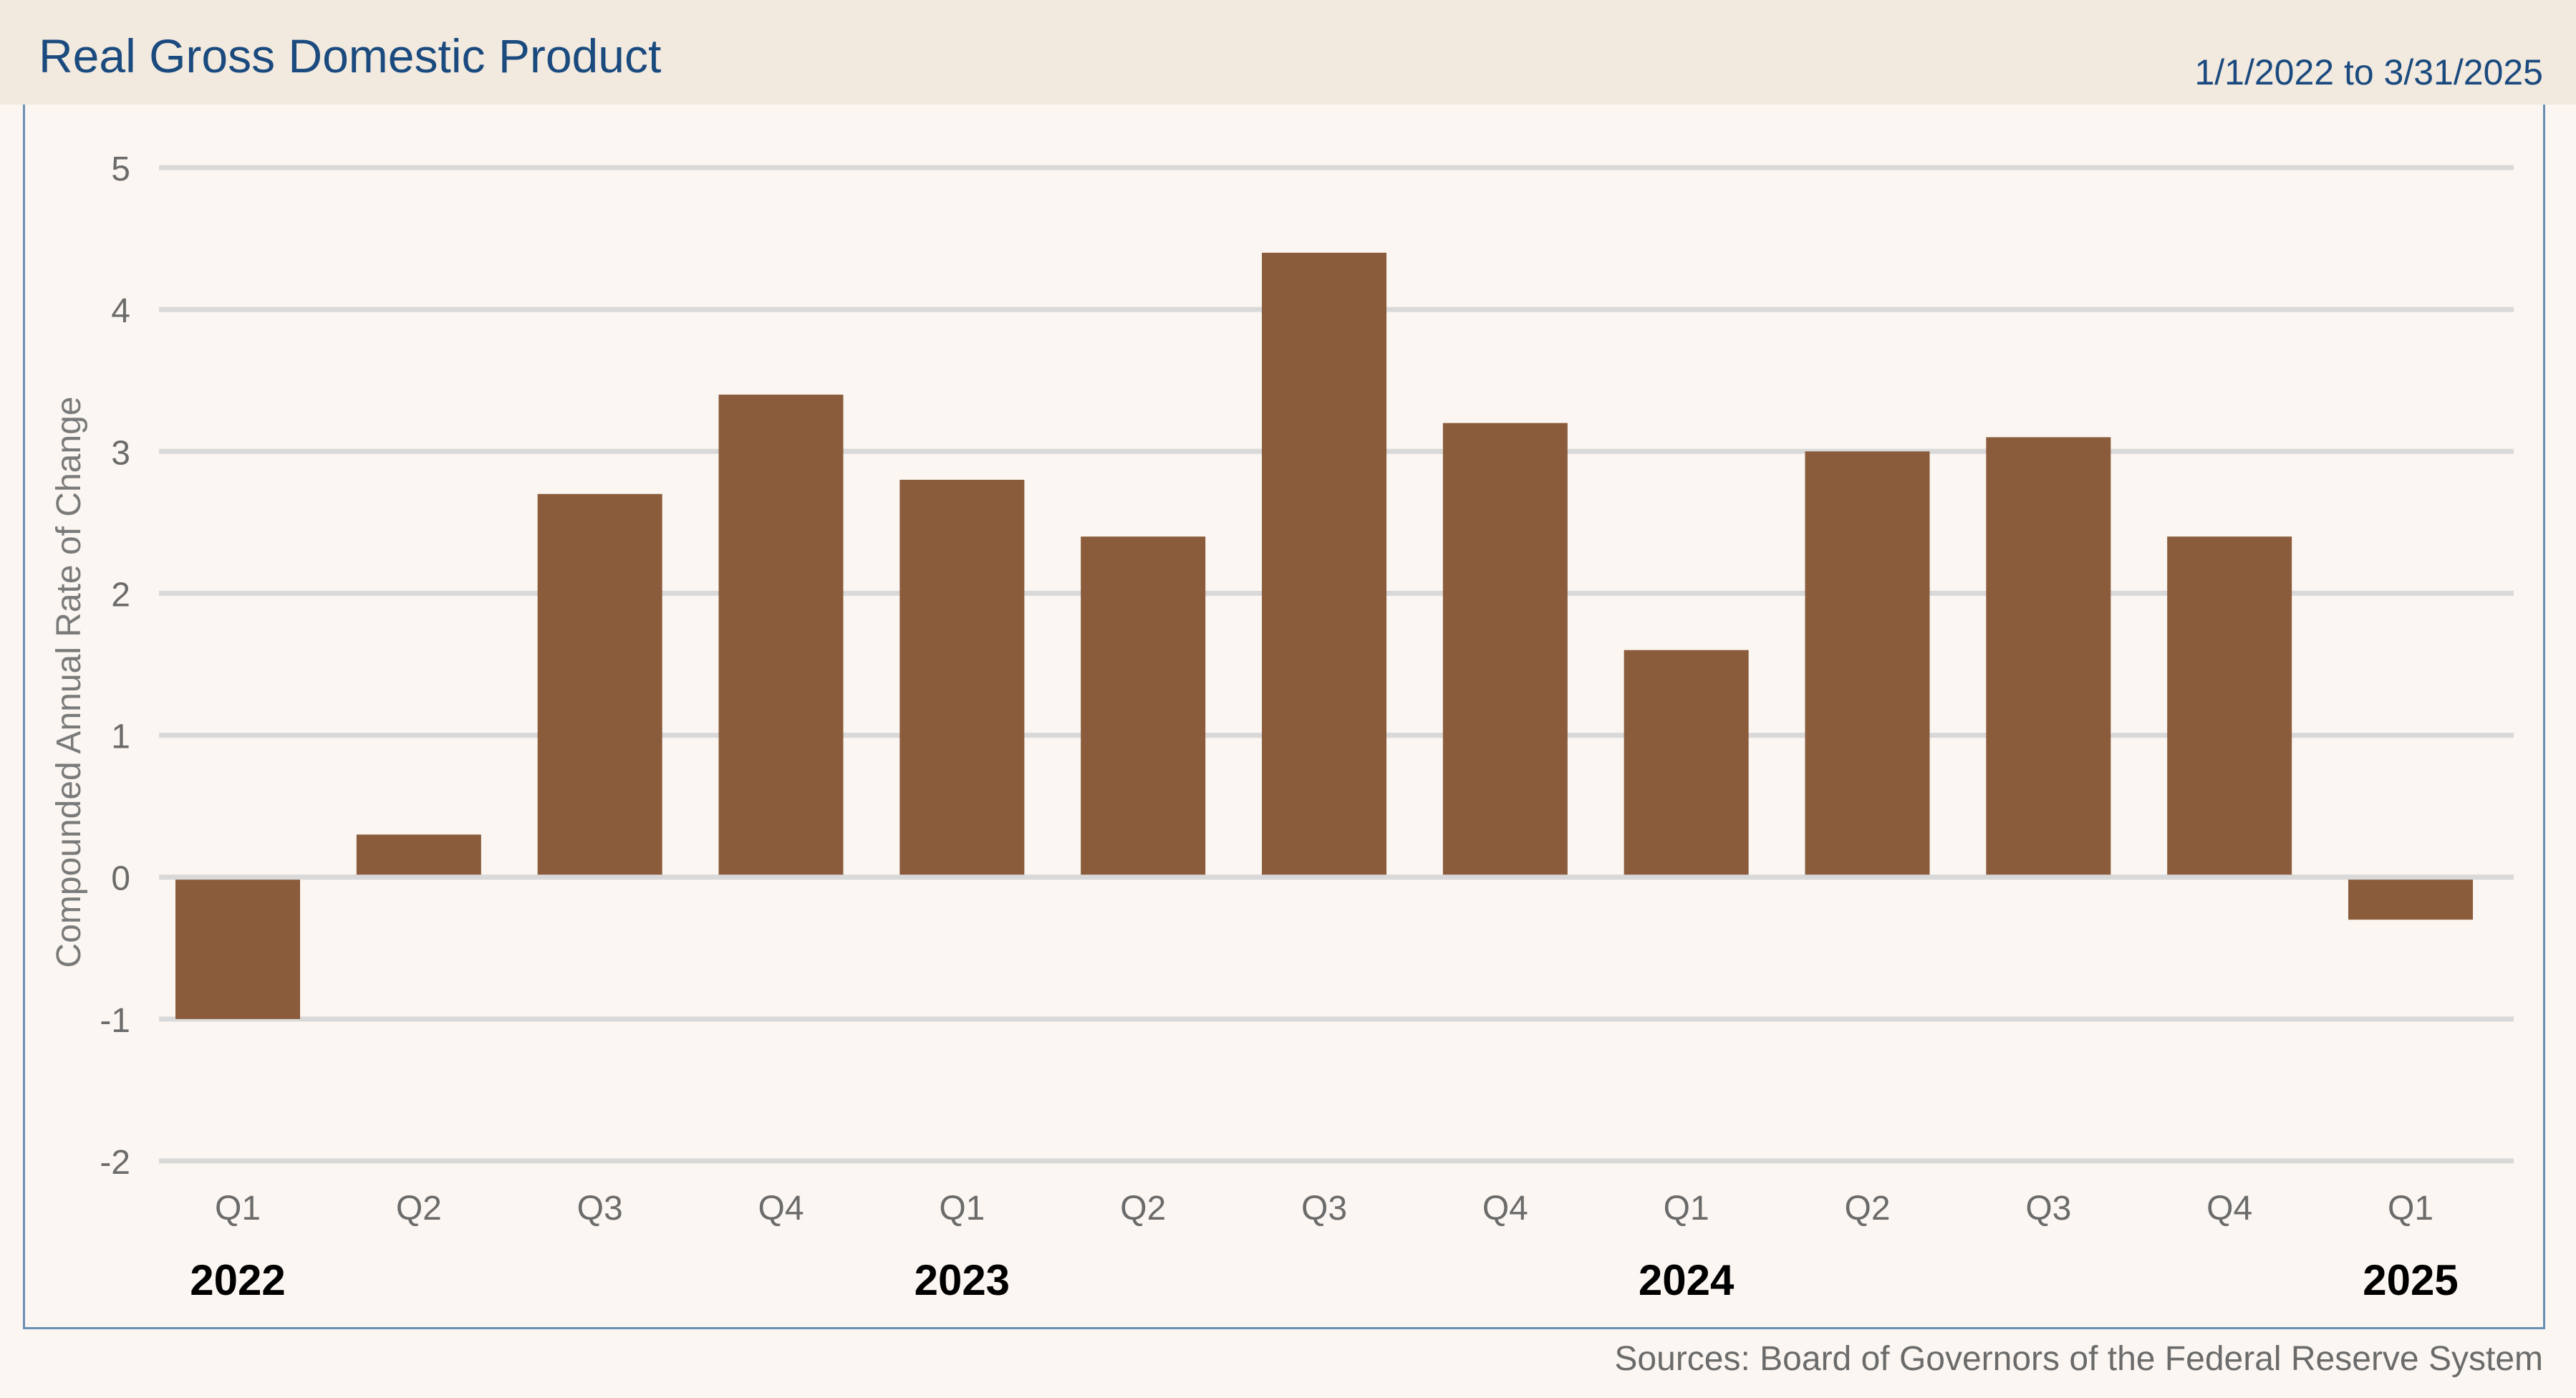 The image size is (2576, 1398). I want to click on year-label: 2025, so click(2410, 1280).